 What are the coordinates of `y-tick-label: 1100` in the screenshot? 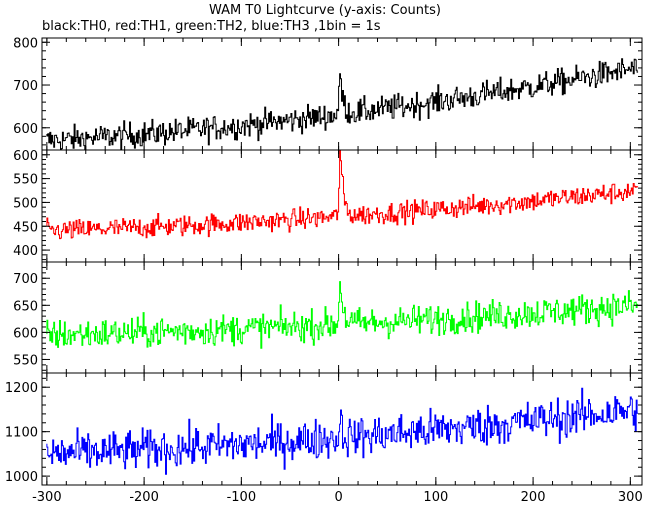 It's located at (21, 433).